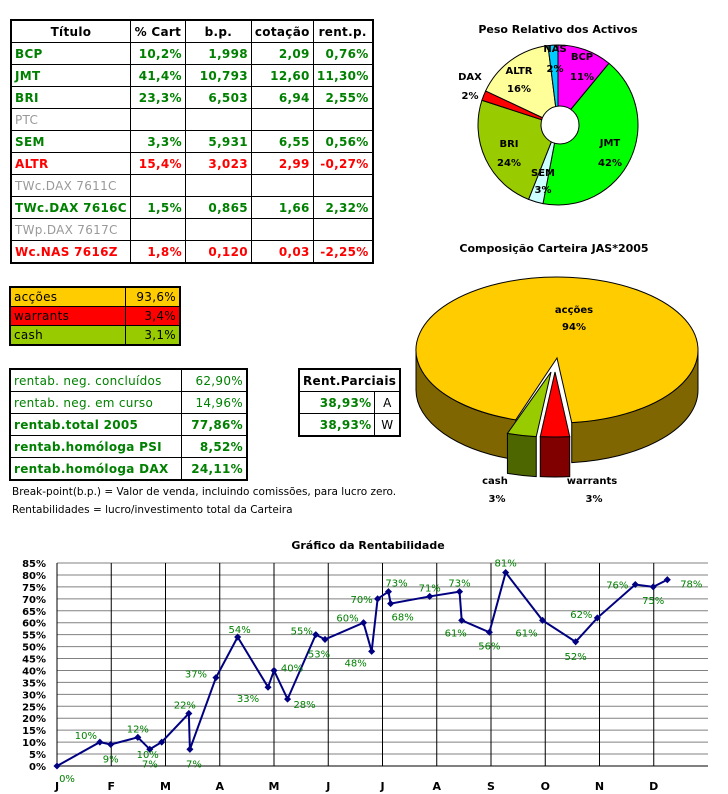 The height and width of the screenshot is (794, 728). I want to click on data-label: 0%, so click(67, 779).